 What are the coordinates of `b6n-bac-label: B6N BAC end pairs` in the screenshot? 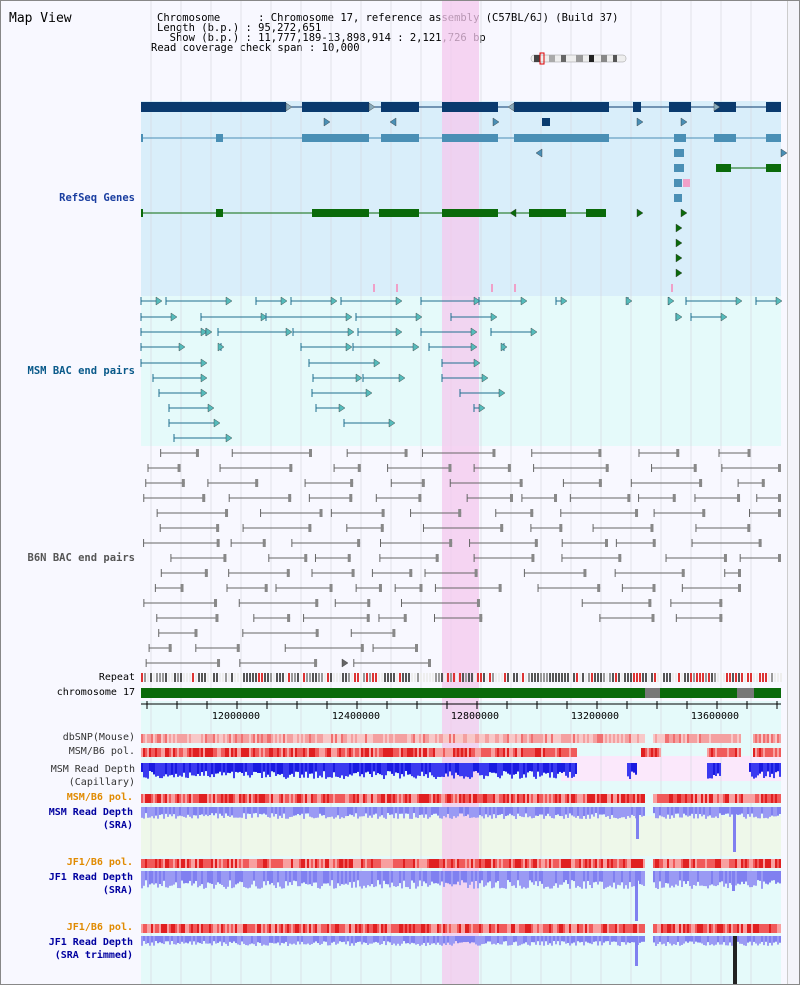 It's located at (81, 558).